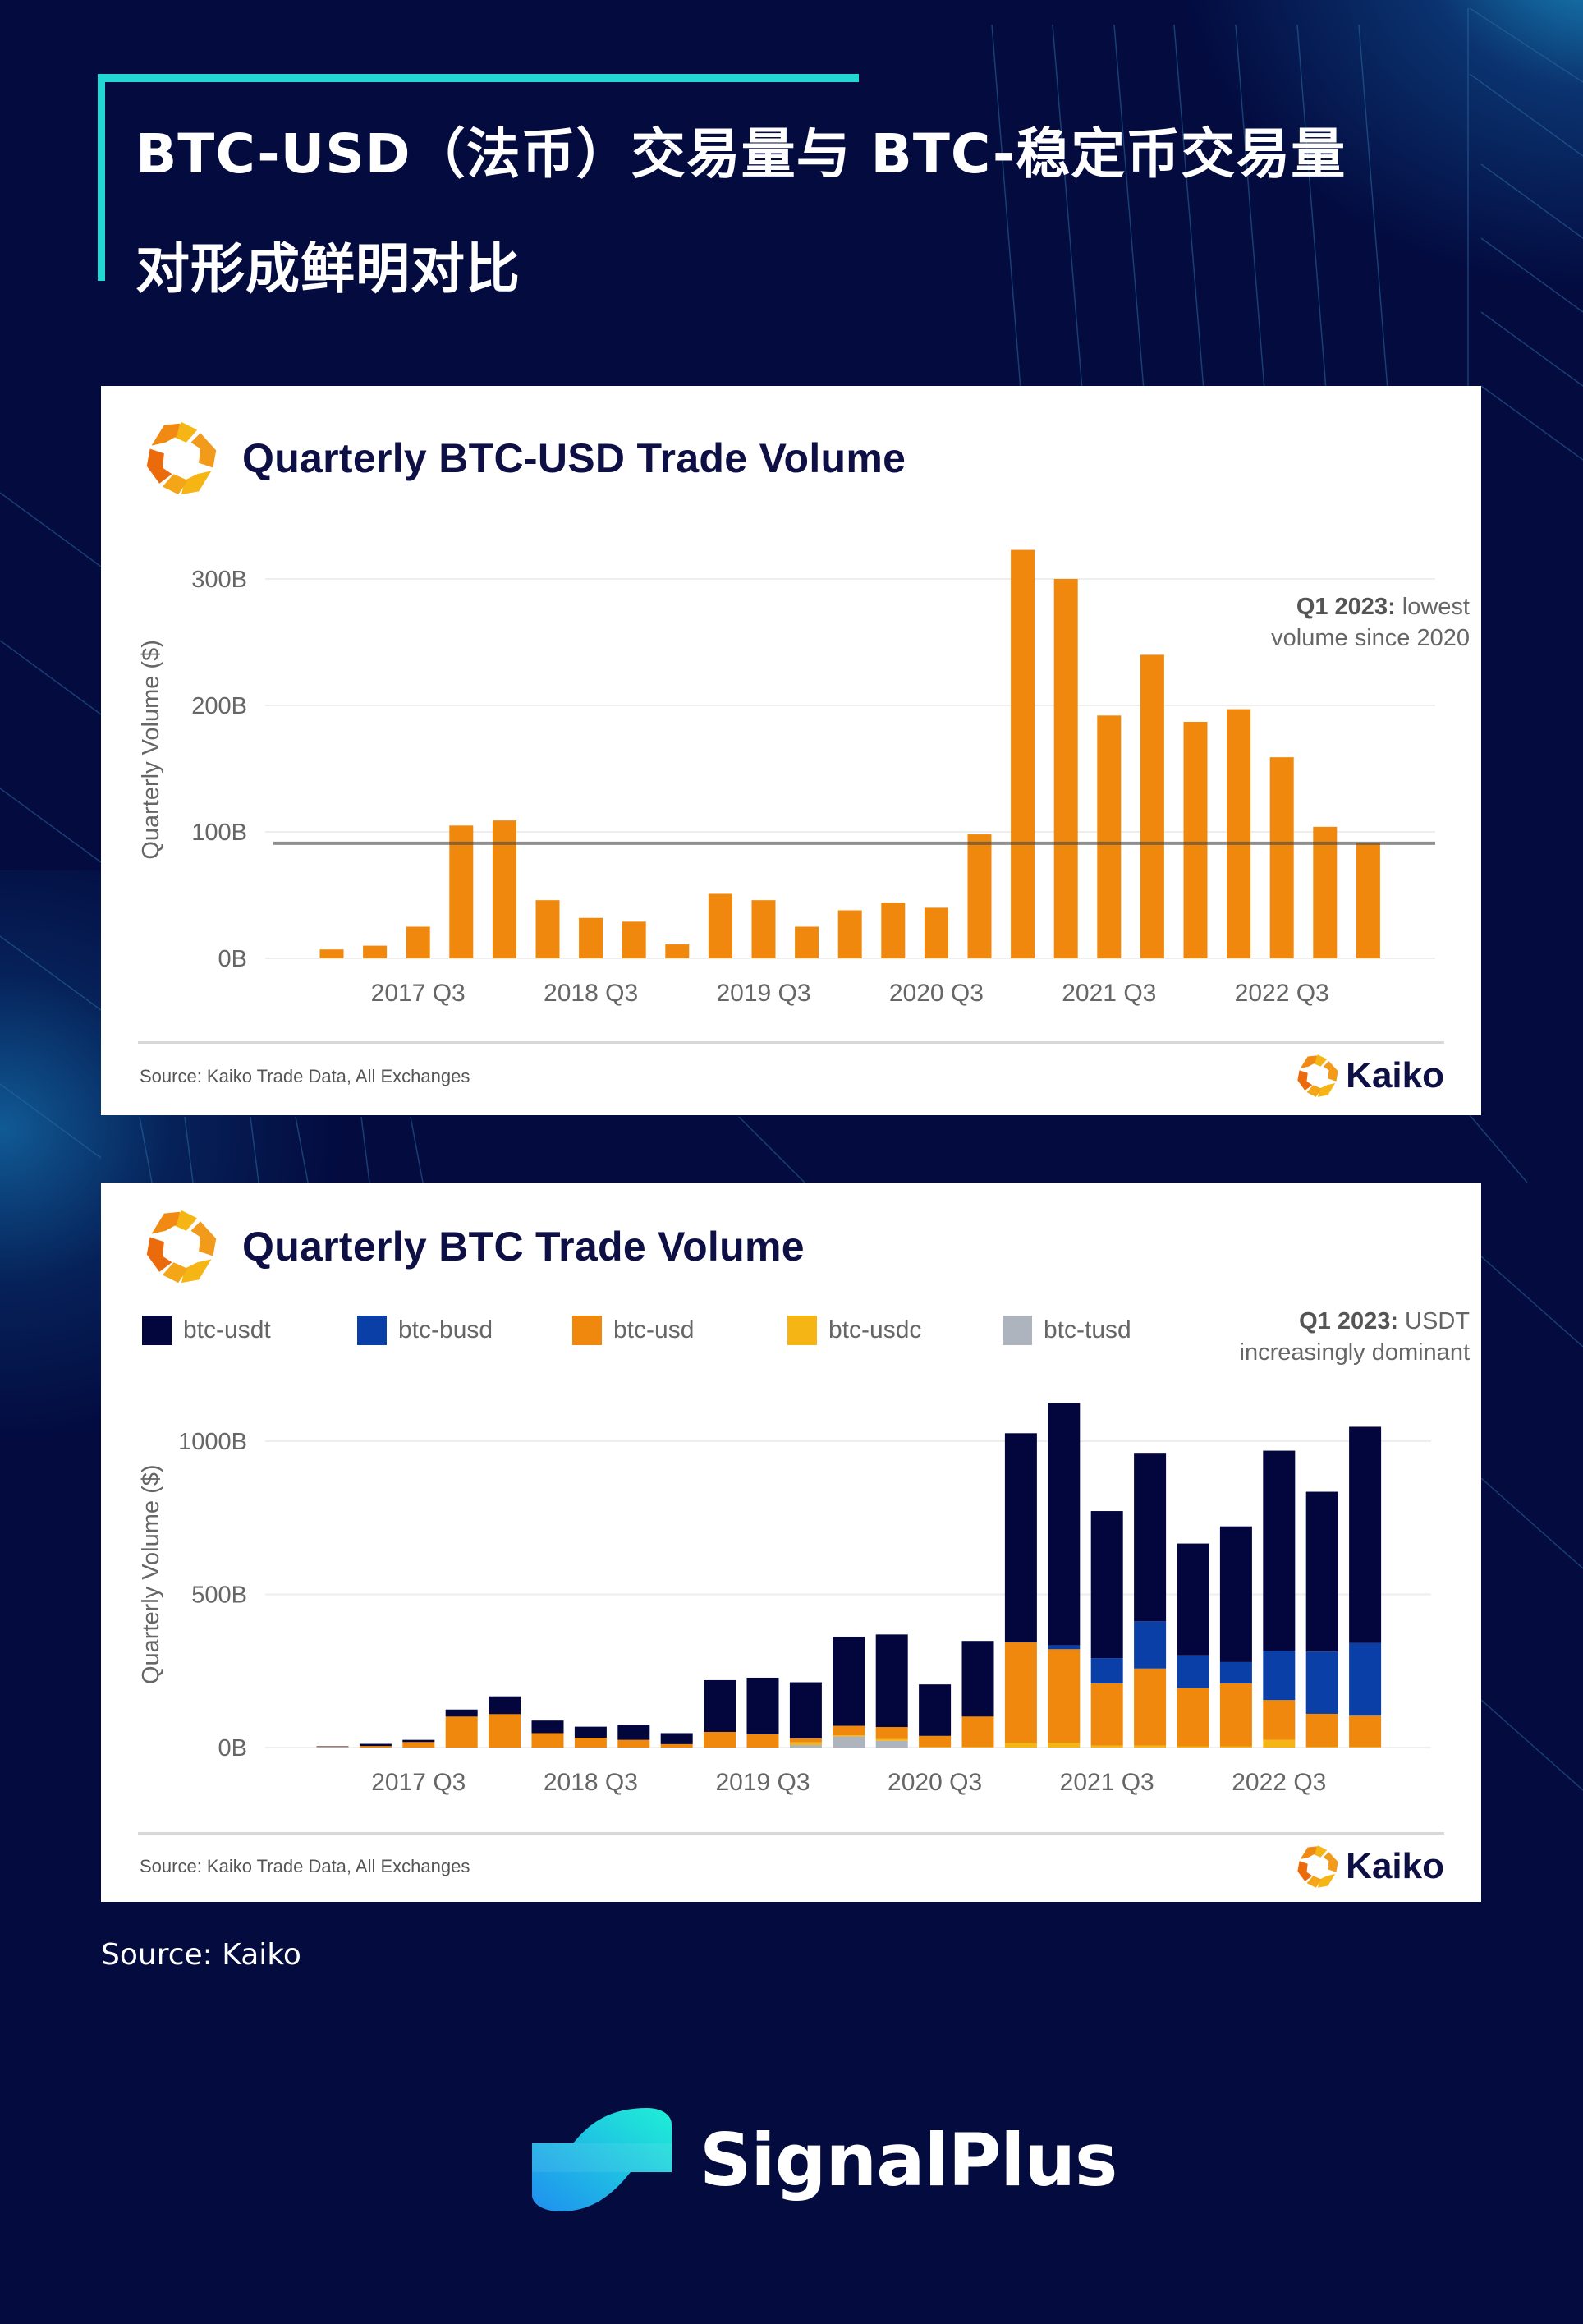 The image size is (1583, 2324). What do you see at coordinates (227, 1329) in the screenshot?
I see `legend-label: btc-usdt` at bounding box center [227, 1329].